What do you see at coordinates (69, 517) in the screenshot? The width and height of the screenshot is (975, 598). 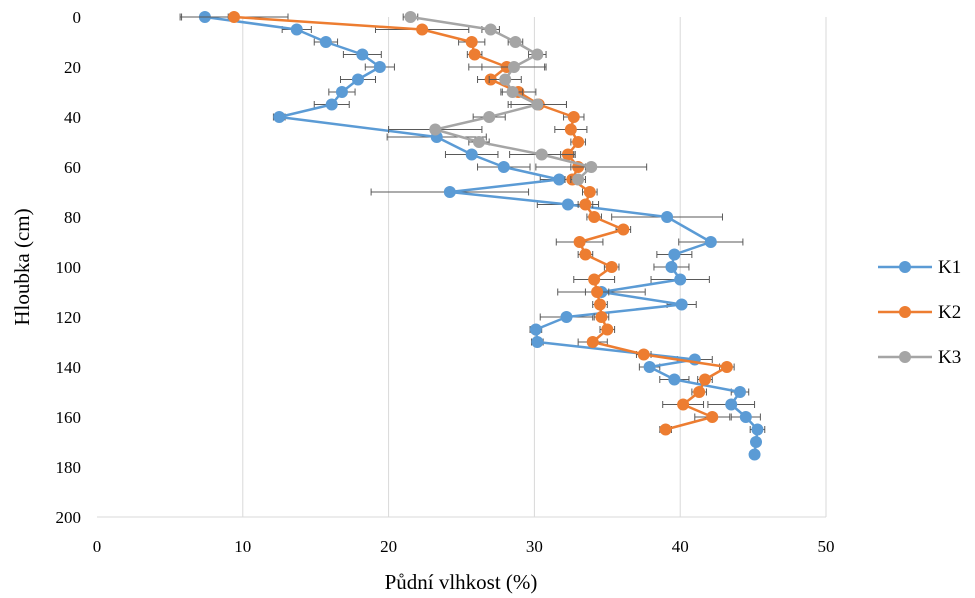 I see `y-tick-label: 200` at bounding box center [69, 517].